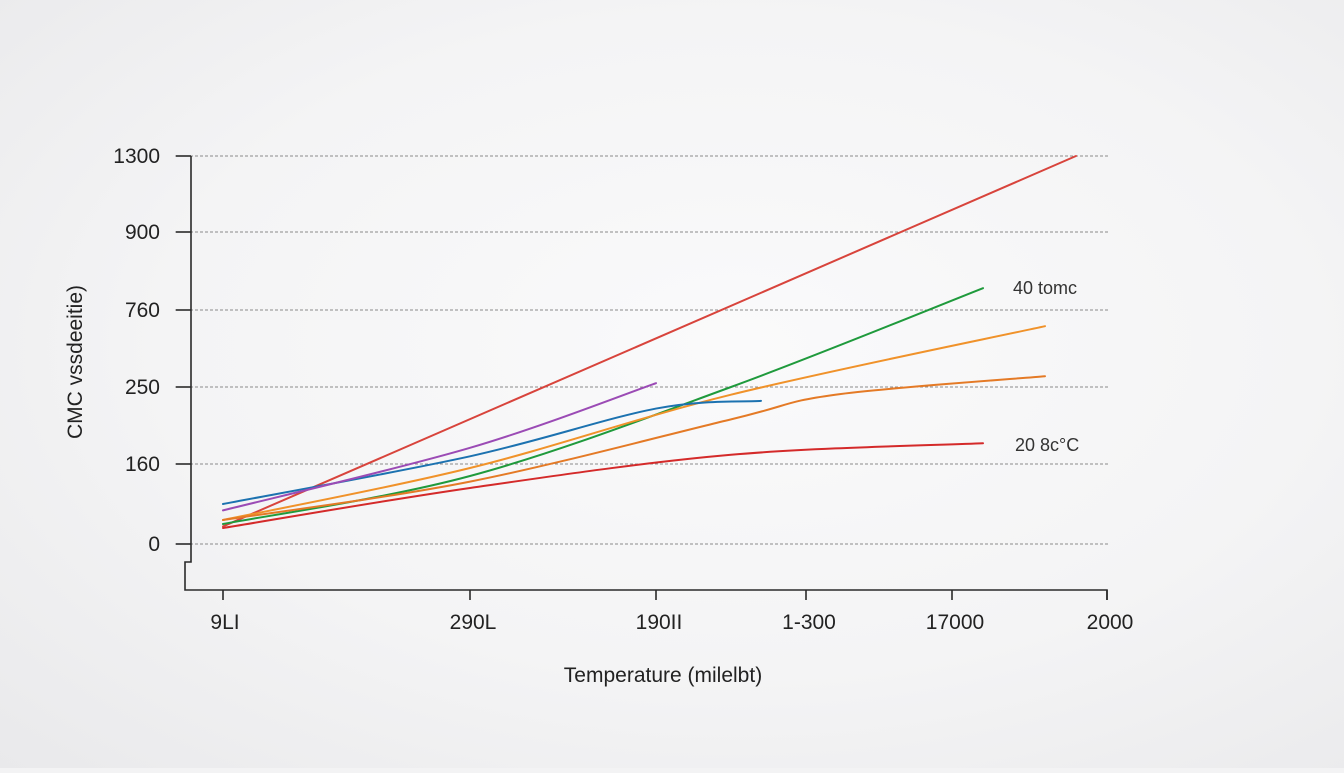  What do you see at coordinates (659, 622) in the screenshot?
I see `x-tick-label: 190II` at bounding box center [659, 622].